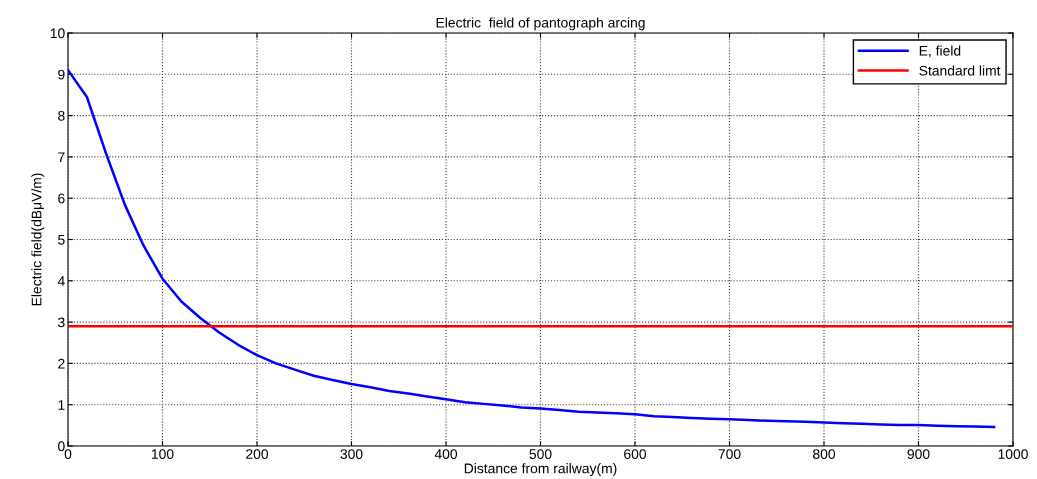 The height and width of the screenshot is (479, 1037). Describe the element at coordinates (540, 24) in the screenshot. I see `chart-title: Electric field of pantograph arcing` at that location.